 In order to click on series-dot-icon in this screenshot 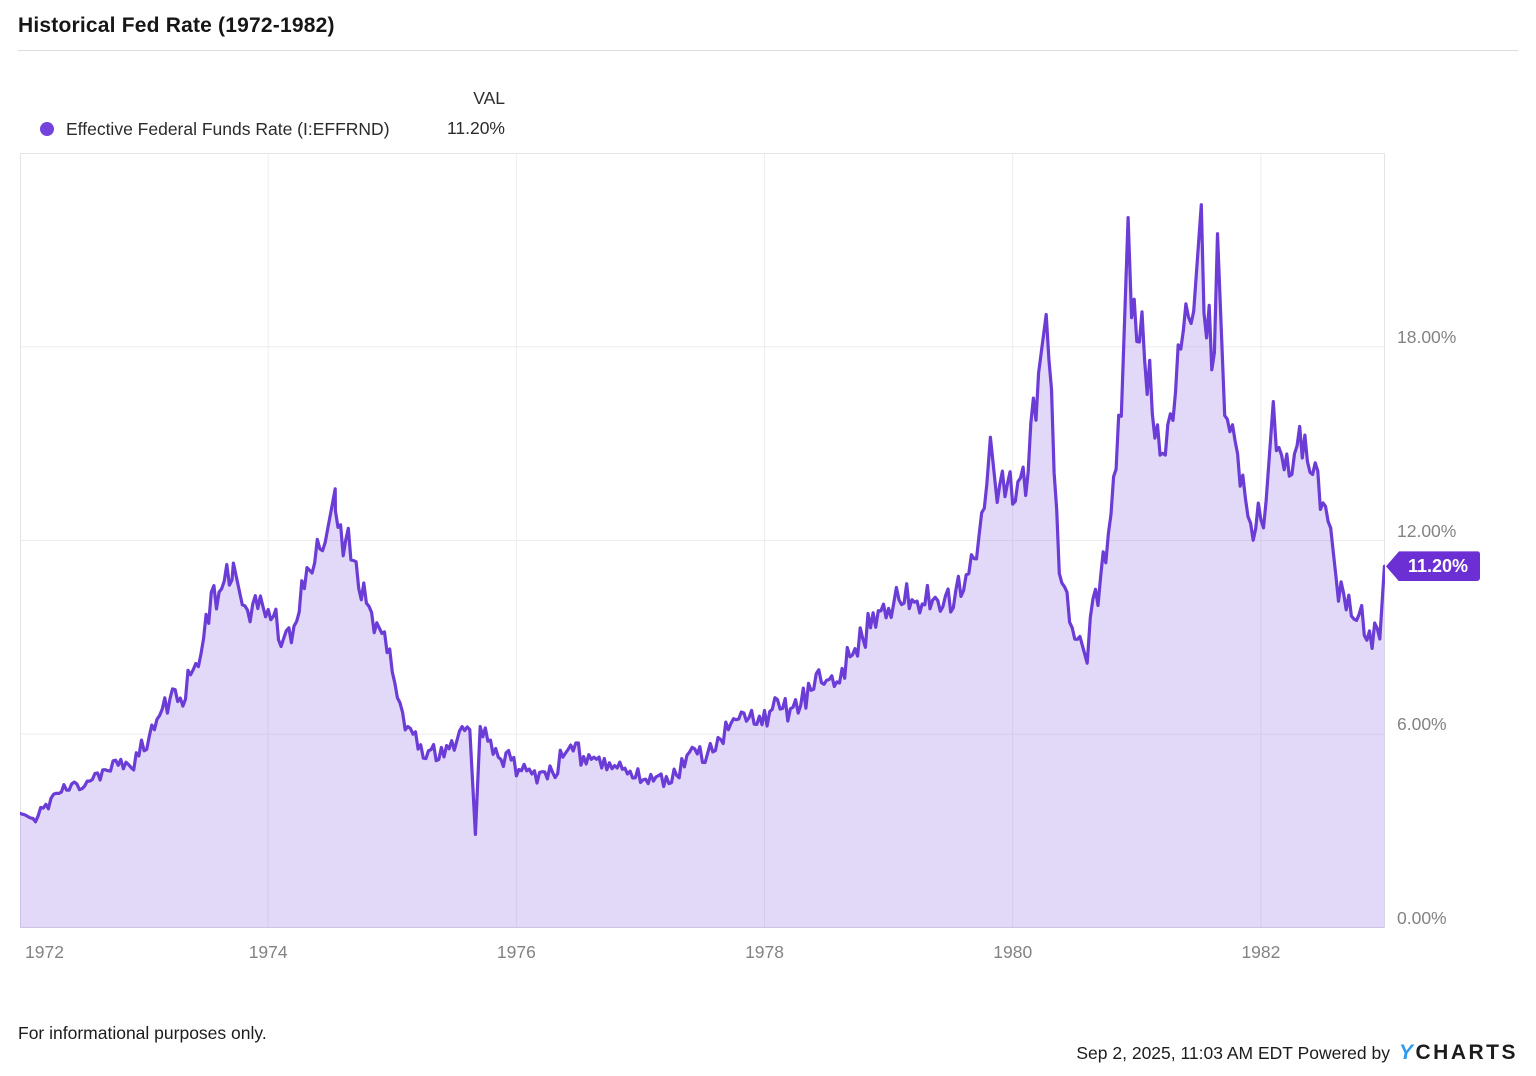, I will do `click(47, 129)`.